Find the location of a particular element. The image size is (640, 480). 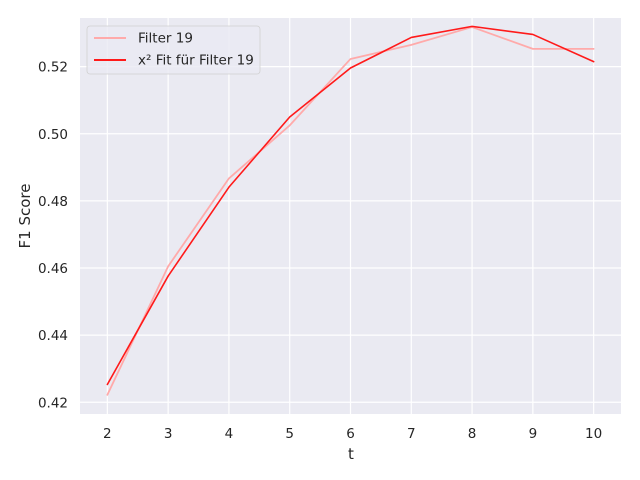

legend-label-series-1: x² Fit für Filter 19 is located at coordinates (196, 61).